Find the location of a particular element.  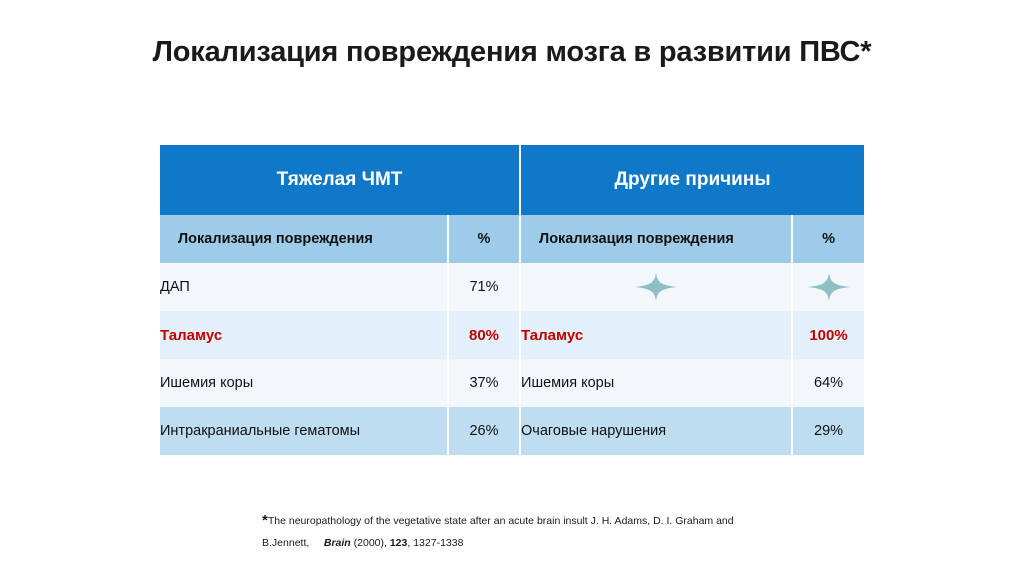

footnote-authors: B.Jennett, is located at coordinates (286, 543).